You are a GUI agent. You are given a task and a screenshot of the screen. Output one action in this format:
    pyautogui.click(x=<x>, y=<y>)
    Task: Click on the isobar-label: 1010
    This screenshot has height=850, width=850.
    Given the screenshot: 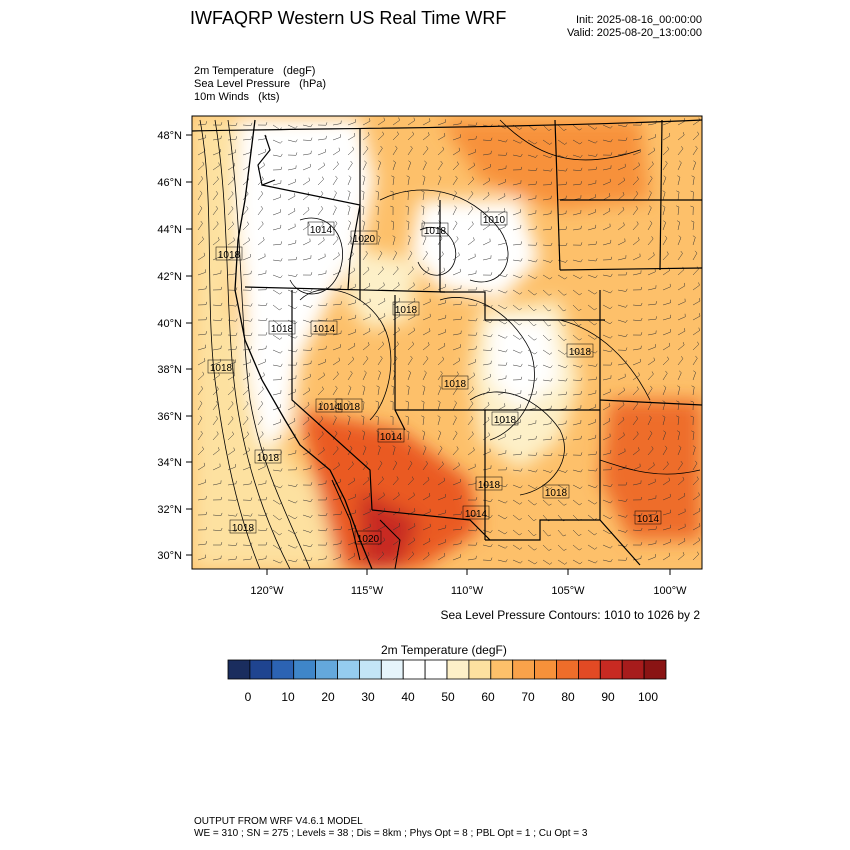 What is the action you would take?
    pyautogui.click(x=494, y=220)
    